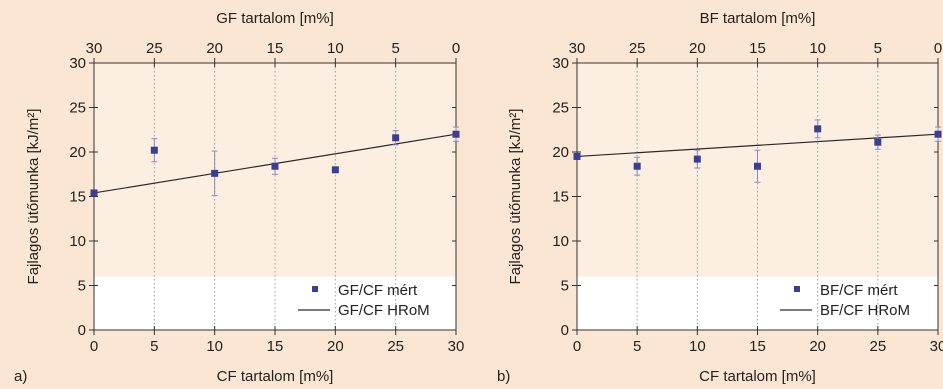 The width and height of the screenshot is (943, 389). Describe the element at coordinates (378, 290) in the screenshot. I see `legend-label-measured: GF/CF mért` at that location.